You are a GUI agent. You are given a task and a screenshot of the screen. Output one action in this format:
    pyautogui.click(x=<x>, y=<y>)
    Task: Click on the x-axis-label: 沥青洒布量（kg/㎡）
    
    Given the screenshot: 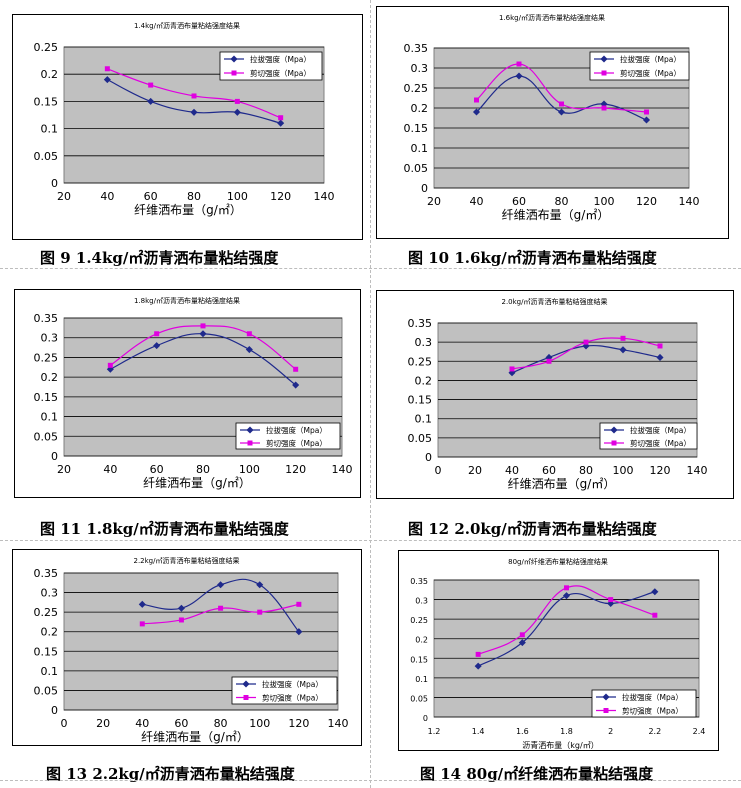 What is the action you would take?
    pyautogui.click(x=560, y=745)
    